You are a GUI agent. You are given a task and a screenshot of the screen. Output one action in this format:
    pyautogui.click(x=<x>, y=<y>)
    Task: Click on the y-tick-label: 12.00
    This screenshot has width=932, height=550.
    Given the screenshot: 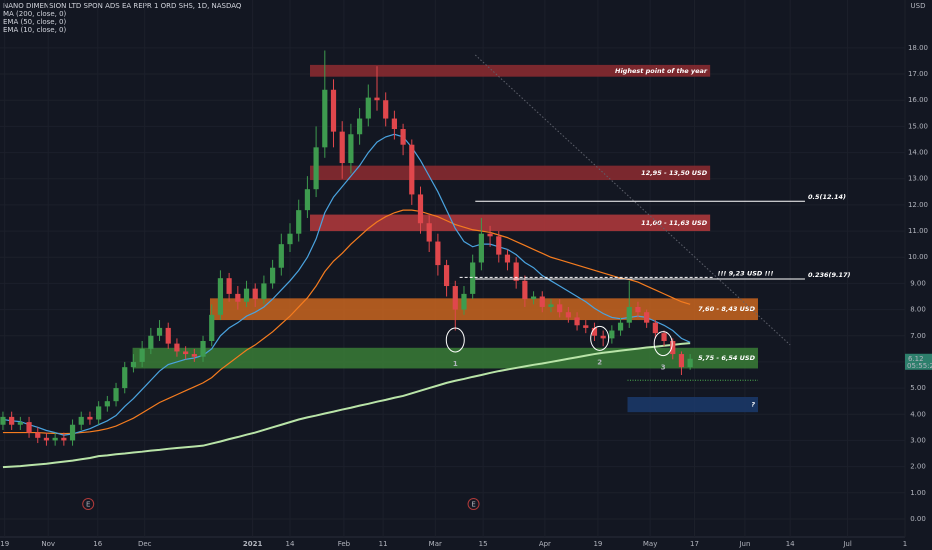 What is the action you would take?
    pyautogui.click(x=918, y=205)
    